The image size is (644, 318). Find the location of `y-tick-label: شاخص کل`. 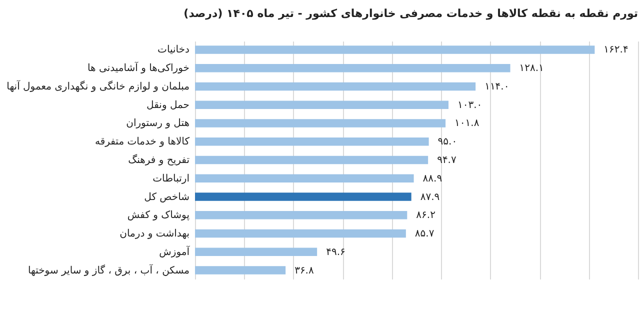

y-tick-label: شاخص کل is located at coordinates (167, 197).